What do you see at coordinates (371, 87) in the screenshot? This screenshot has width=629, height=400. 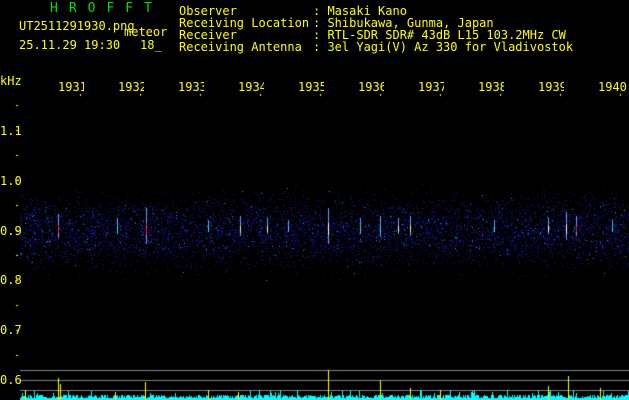 I see `x-tick-label: 1936` at bounding box center [371, 87].